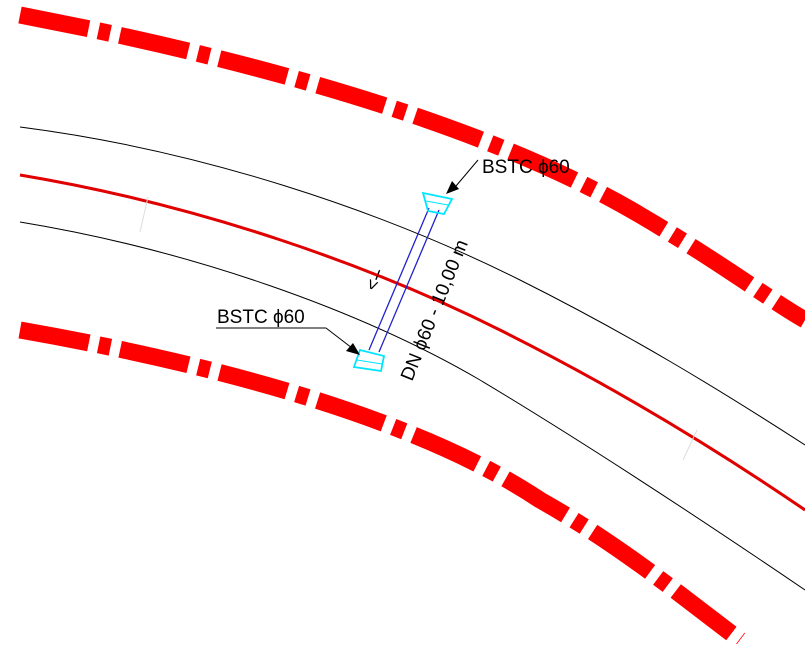 This screenshot has height=649, width=805. Describe the element at coordinates (404, 280) in the screenshot. I see `culvert-pipe` at that location.